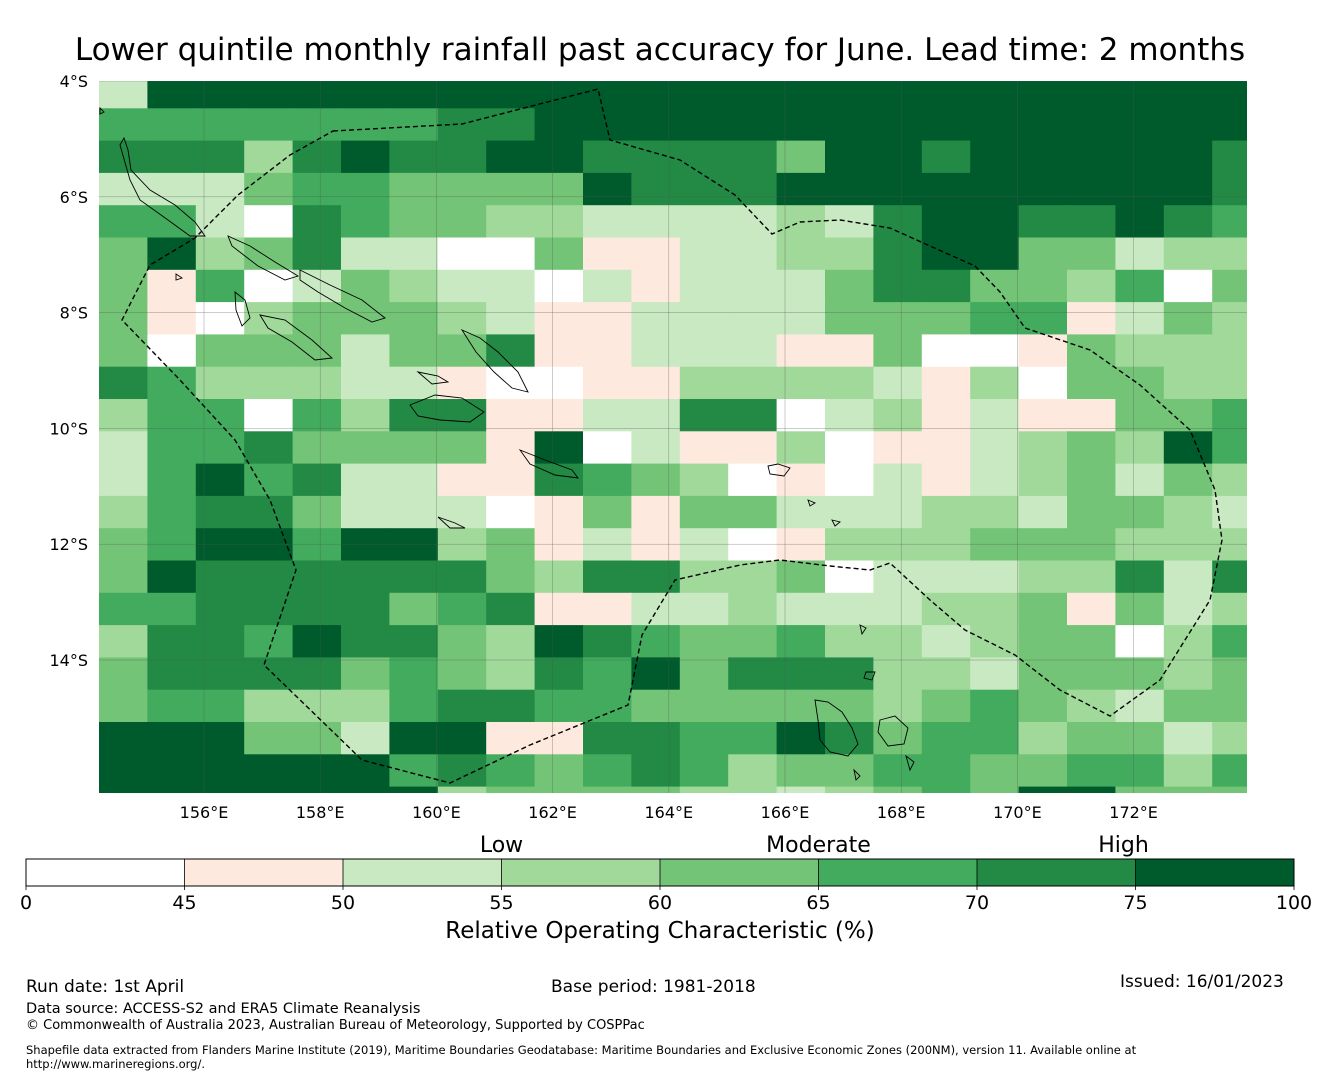  I want to click on lon-label: 166°E, so click(785, 812).